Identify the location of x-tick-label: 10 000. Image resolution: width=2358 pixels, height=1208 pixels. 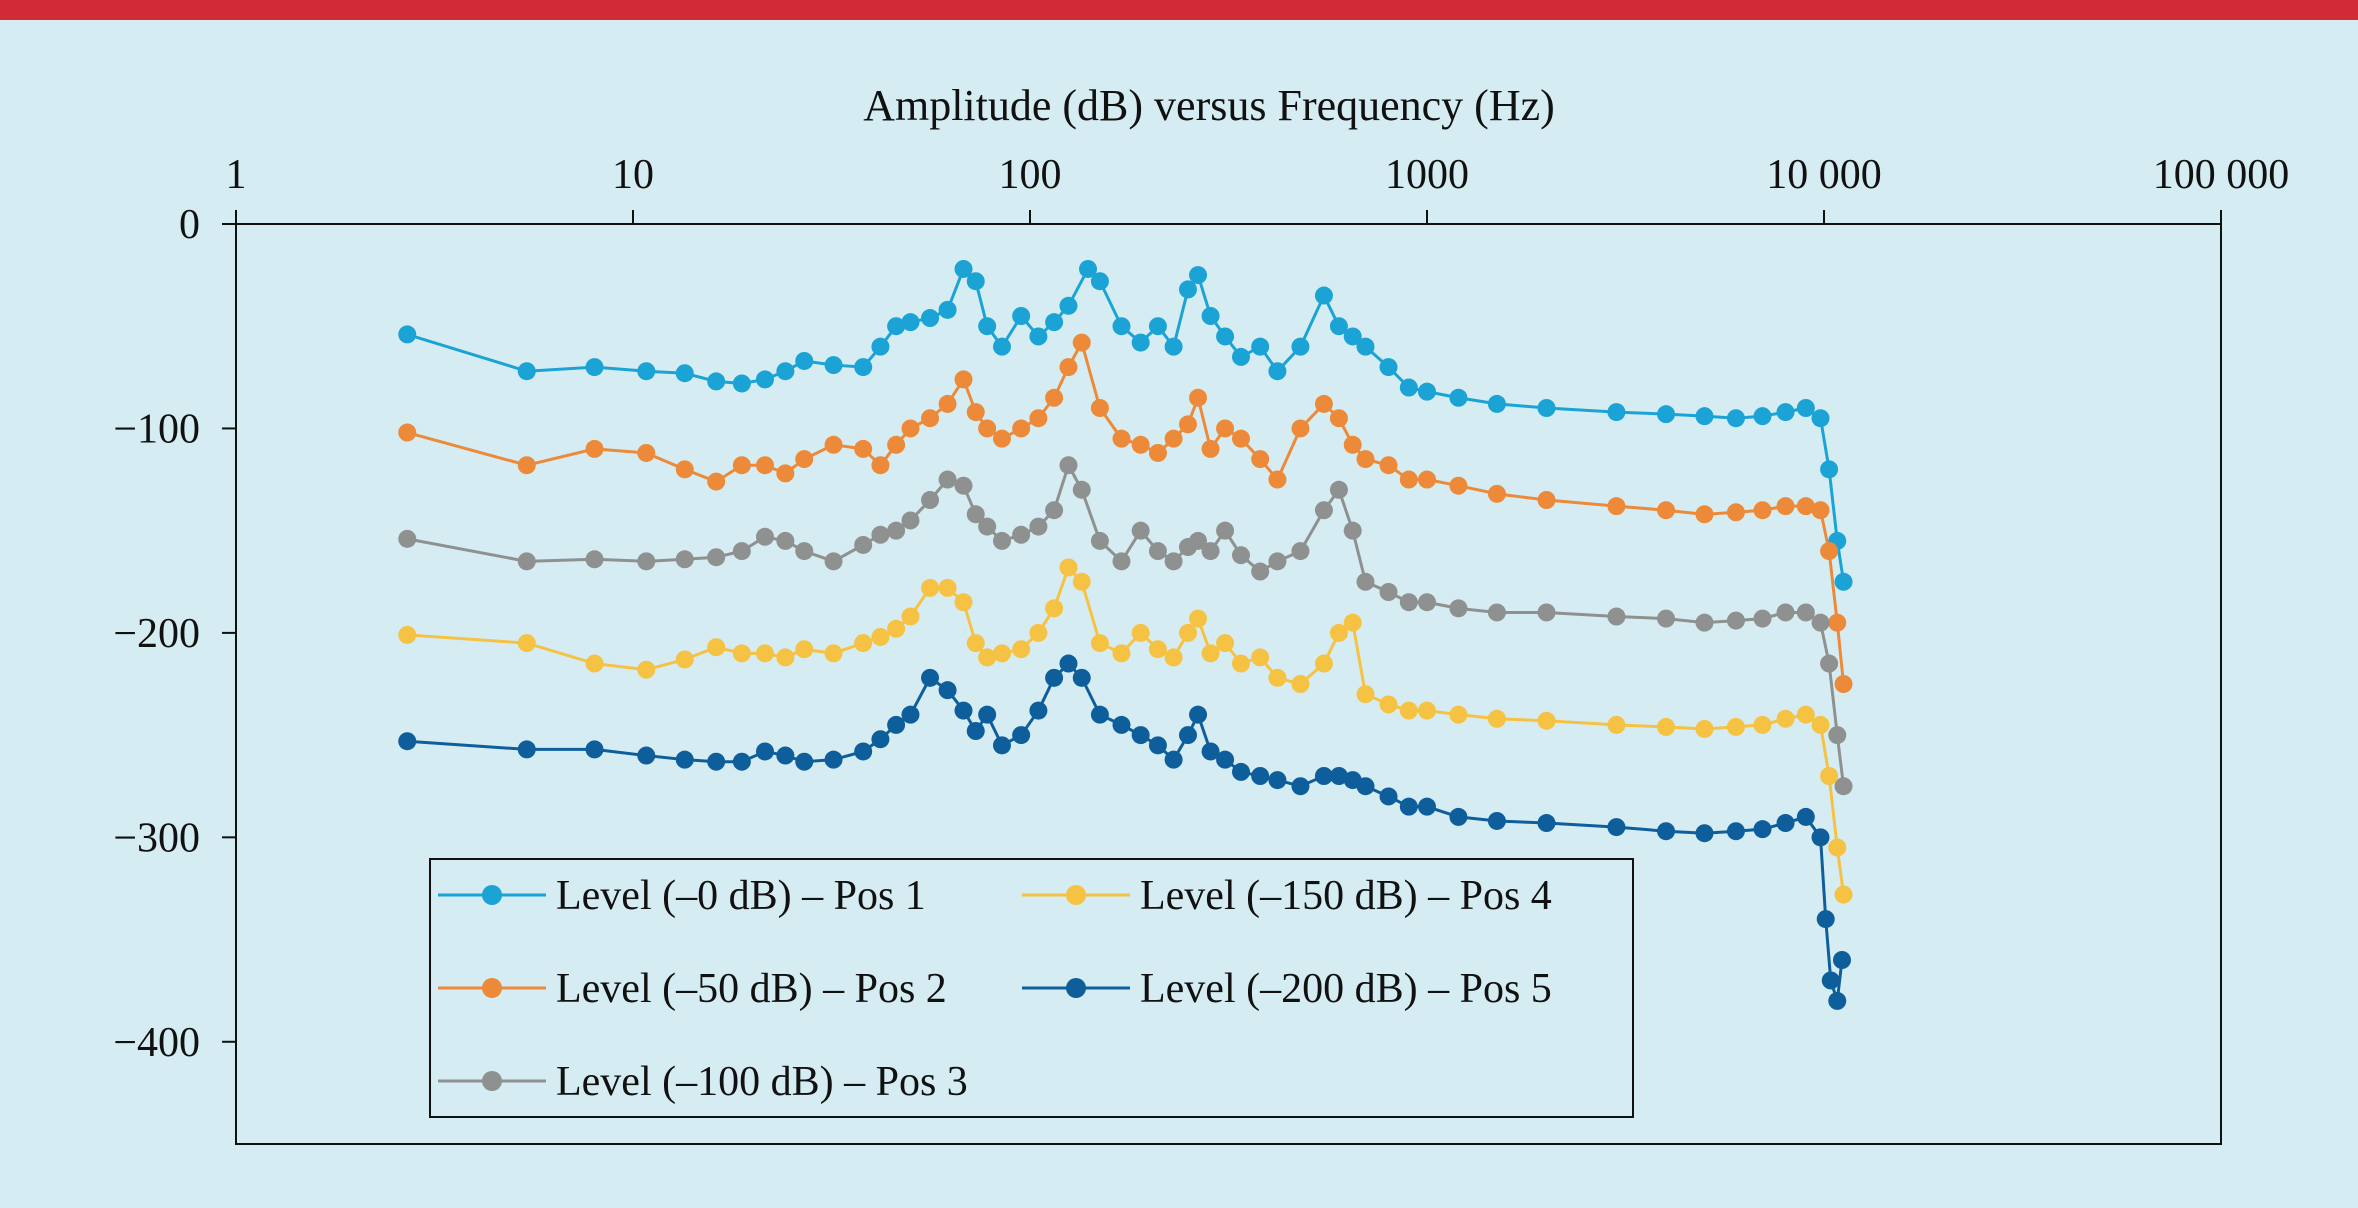
(1824, 175).